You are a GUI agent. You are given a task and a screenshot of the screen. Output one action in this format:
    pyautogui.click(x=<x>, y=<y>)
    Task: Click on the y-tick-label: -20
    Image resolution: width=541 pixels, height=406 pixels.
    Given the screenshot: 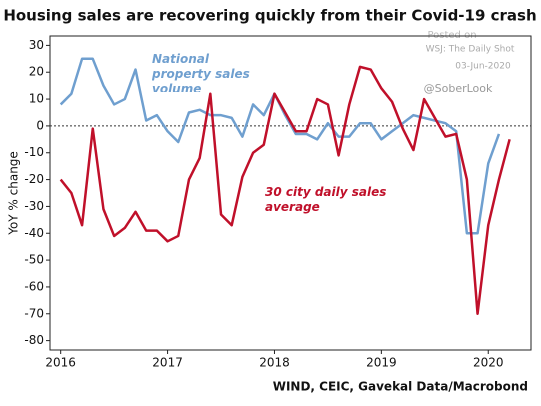 What is the action you would take?
    pyautogui.click(x=34, y=179)
    